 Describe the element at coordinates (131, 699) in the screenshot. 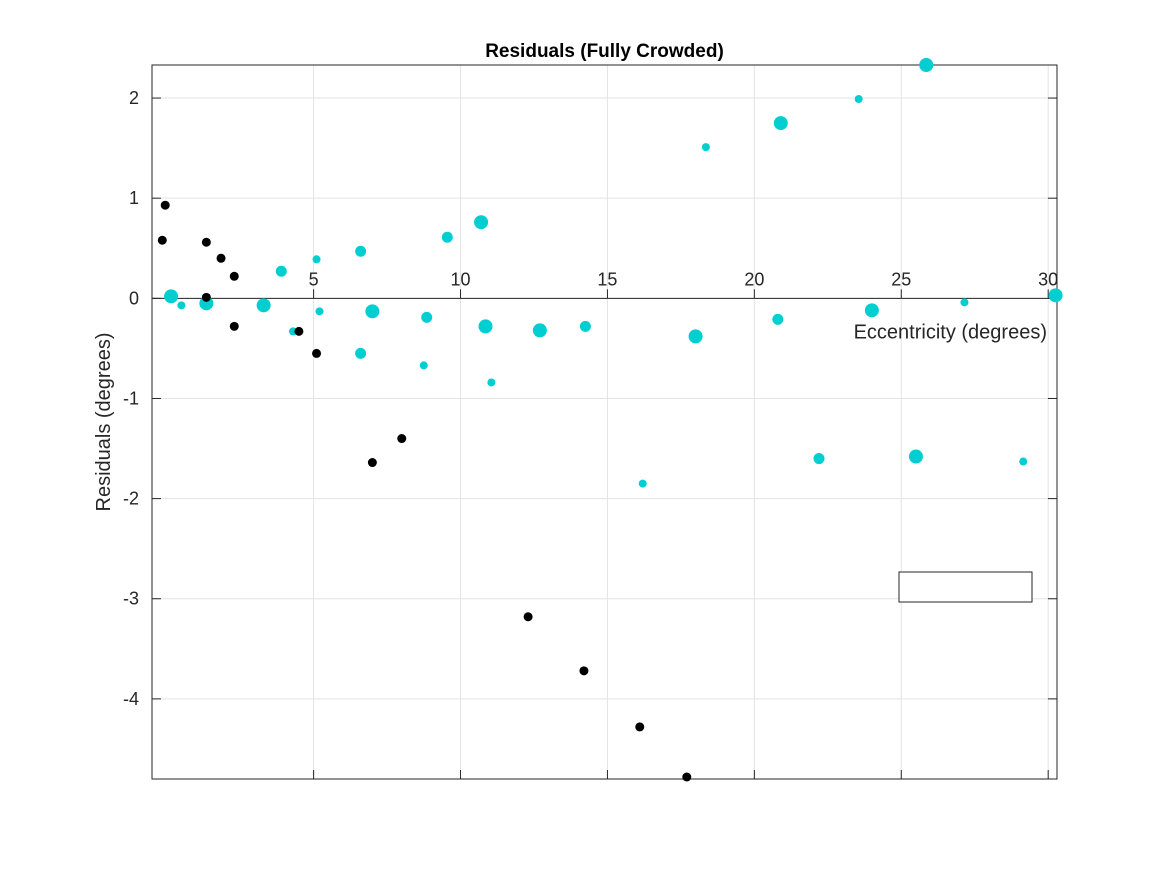

I see `y-tick-label: -4` at that location.